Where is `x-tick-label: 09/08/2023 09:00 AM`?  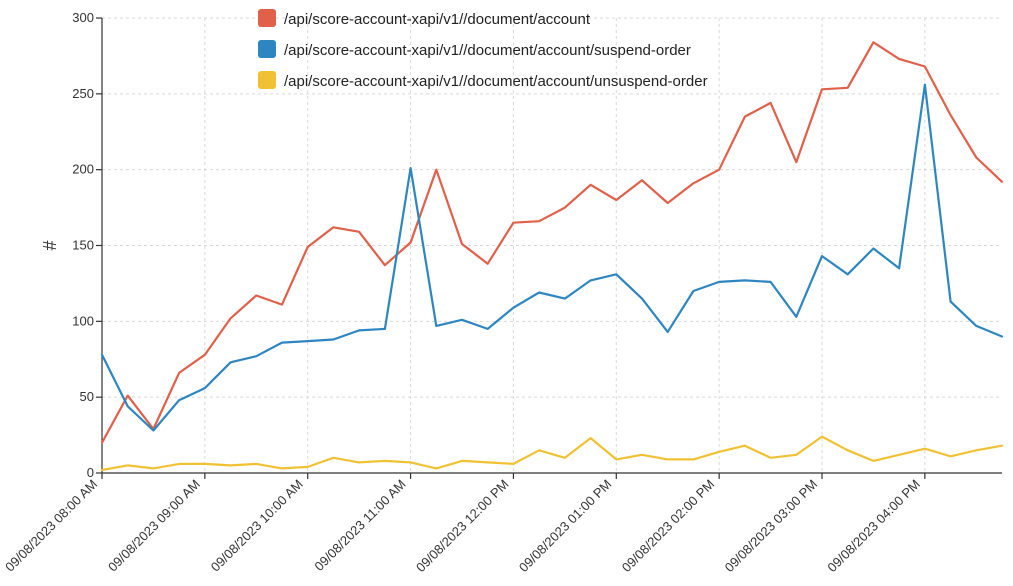
x-tick-label: 09/08/2023 09:00 AM is located at coordinates (154, 526).